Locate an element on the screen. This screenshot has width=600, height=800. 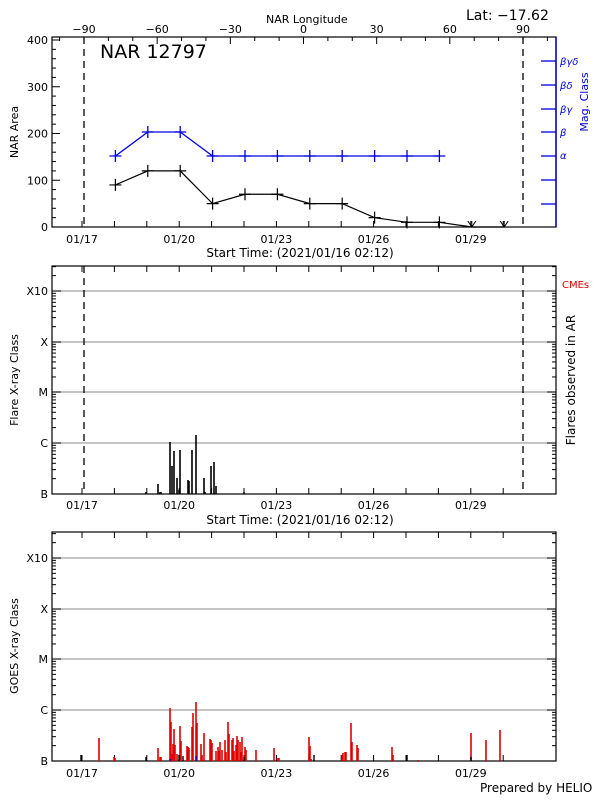
goes-y-axis-label: GOES X-ray Class is located at coordinates (14, 646).